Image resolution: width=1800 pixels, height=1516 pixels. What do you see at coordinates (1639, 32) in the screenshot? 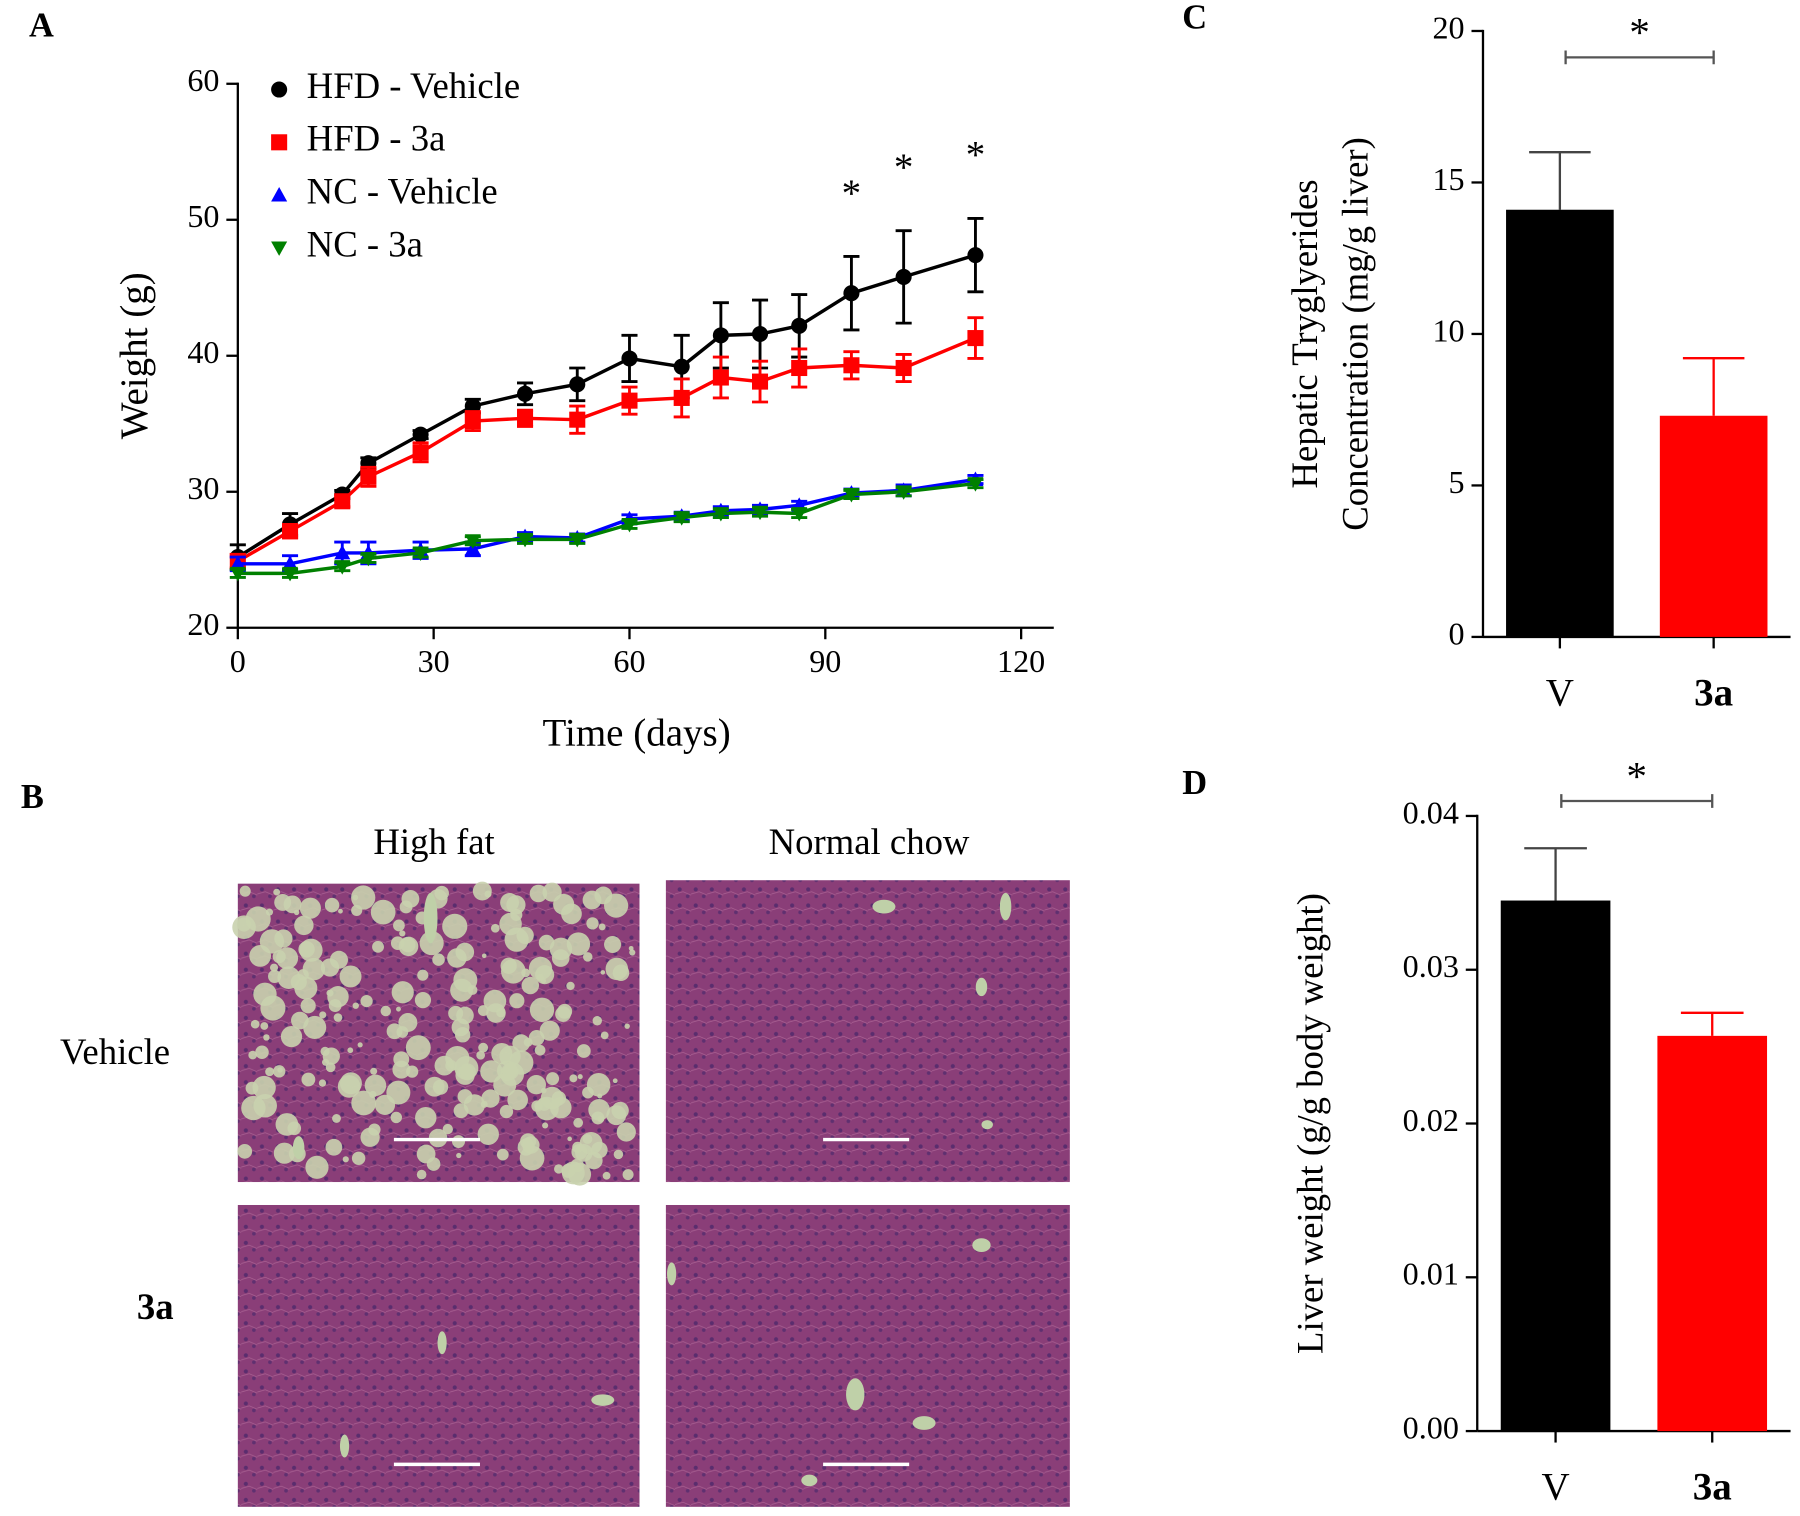
I see `significance-label: *` at bounding box center [1639, 32].